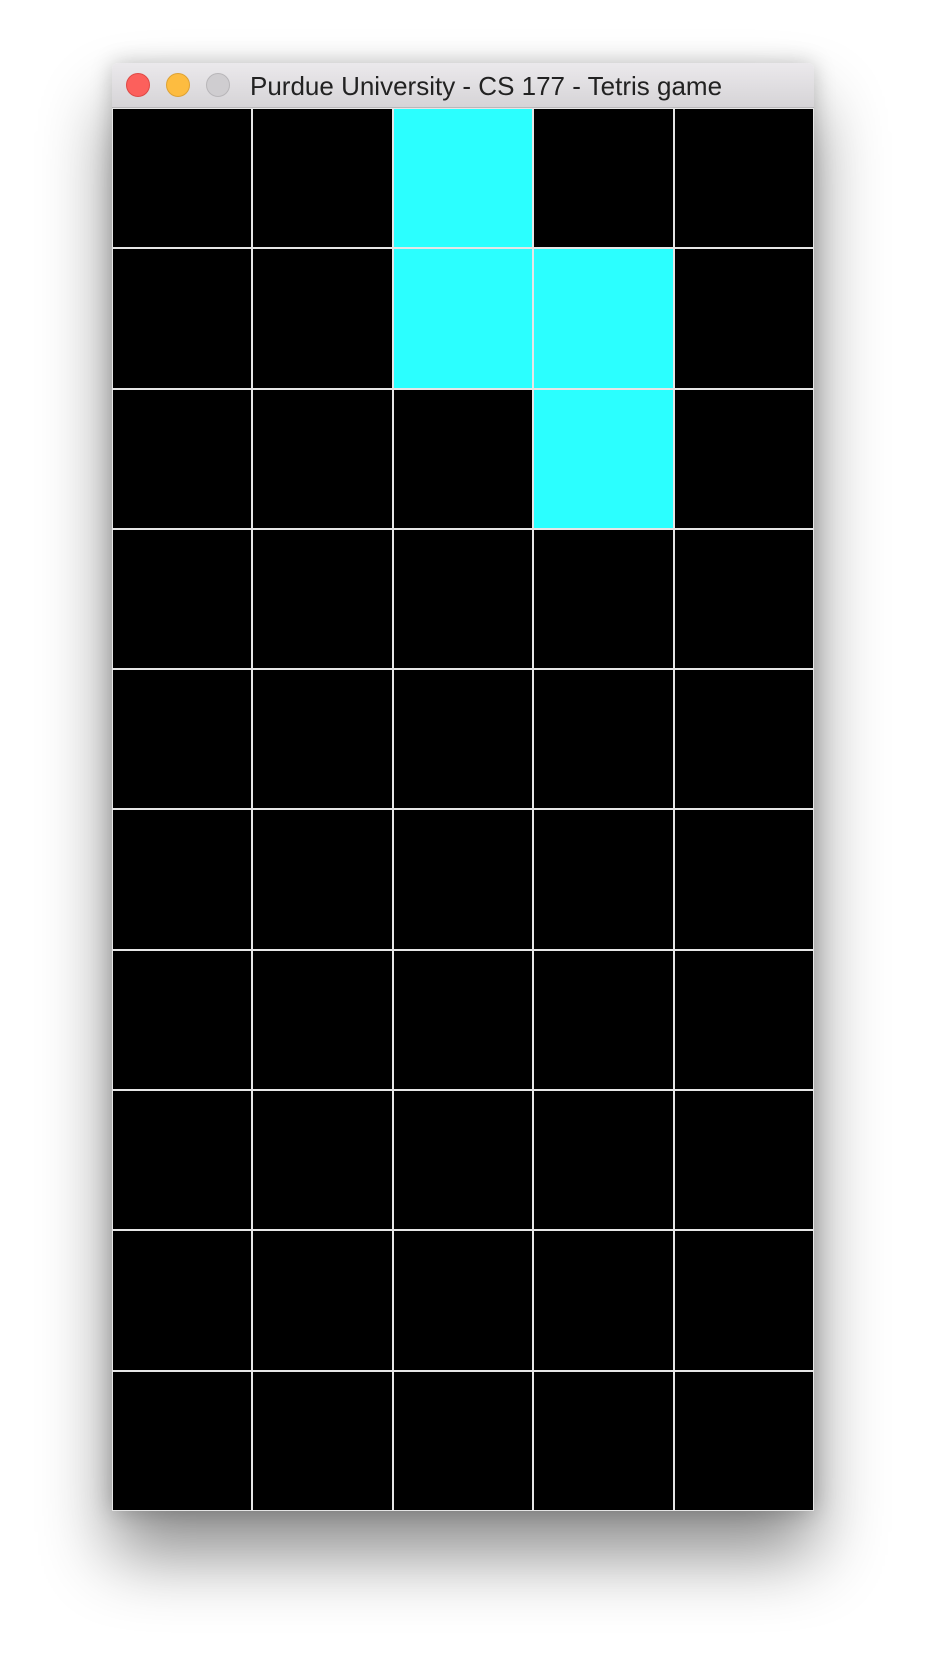 The height and width of the screenshot is (1670, 926). Describe the element at coordinates (218, 85) in the screenshot. I see `zoom-window-icon` at that location.